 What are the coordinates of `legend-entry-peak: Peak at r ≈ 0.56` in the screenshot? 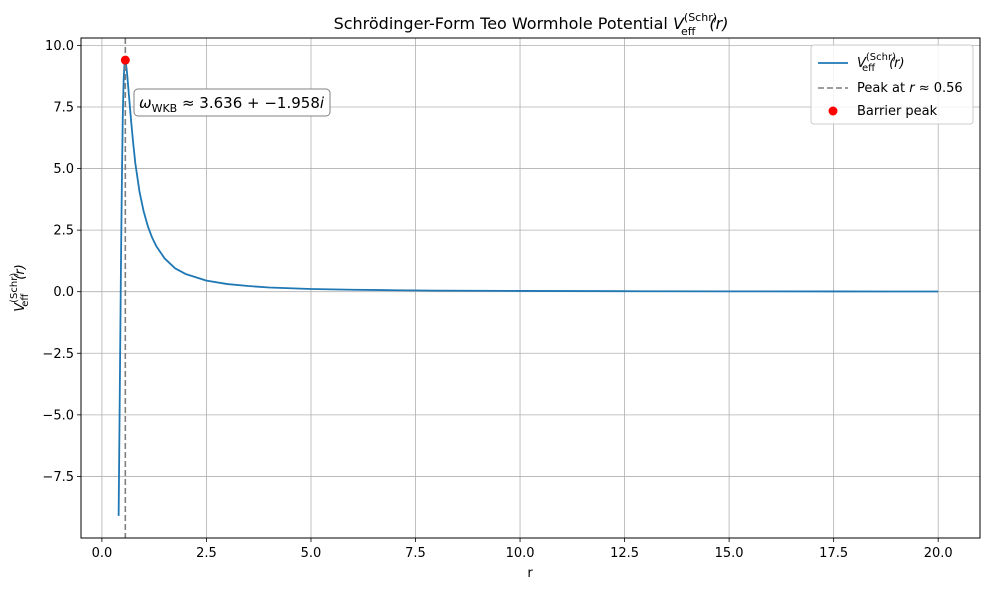 It's located at (890, 88).